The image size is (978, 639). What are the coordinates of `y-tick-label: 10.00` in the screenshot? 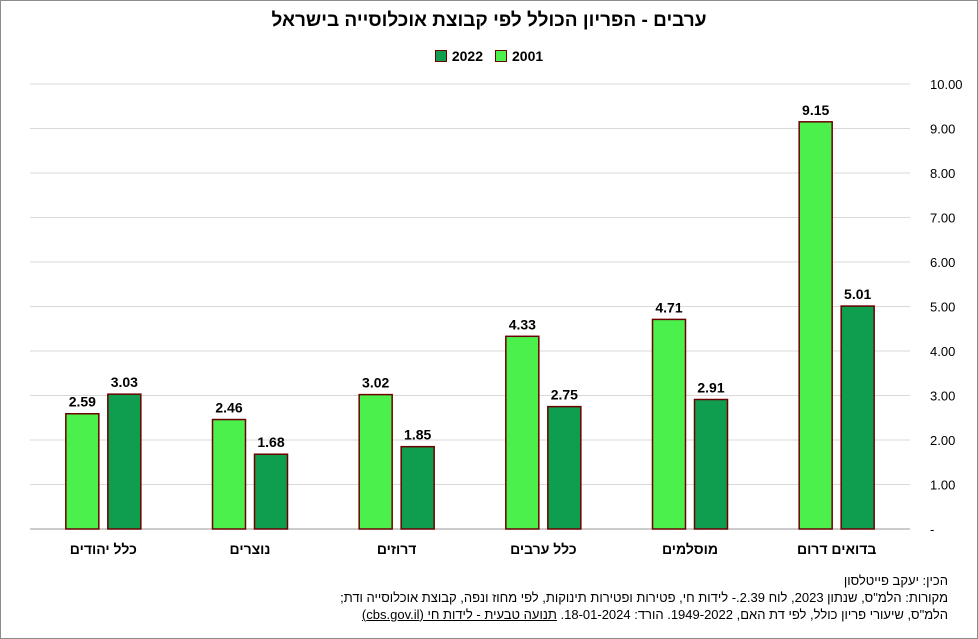 It's located at (946, 84).